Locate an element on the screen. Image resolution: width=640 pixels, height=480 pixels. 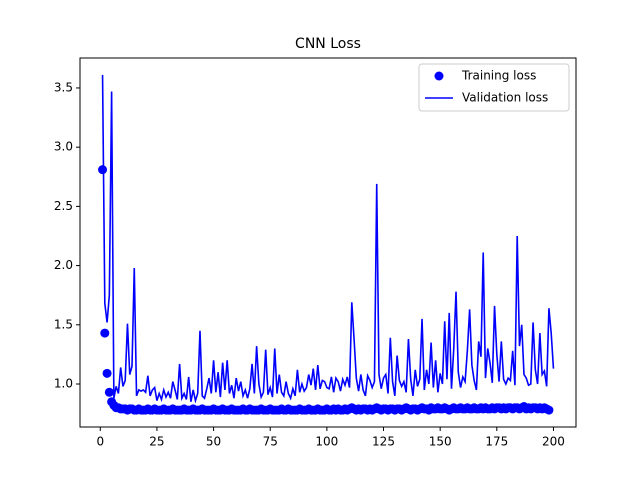
y-tick-label: 2.0 is located at coordinates (63, 265).